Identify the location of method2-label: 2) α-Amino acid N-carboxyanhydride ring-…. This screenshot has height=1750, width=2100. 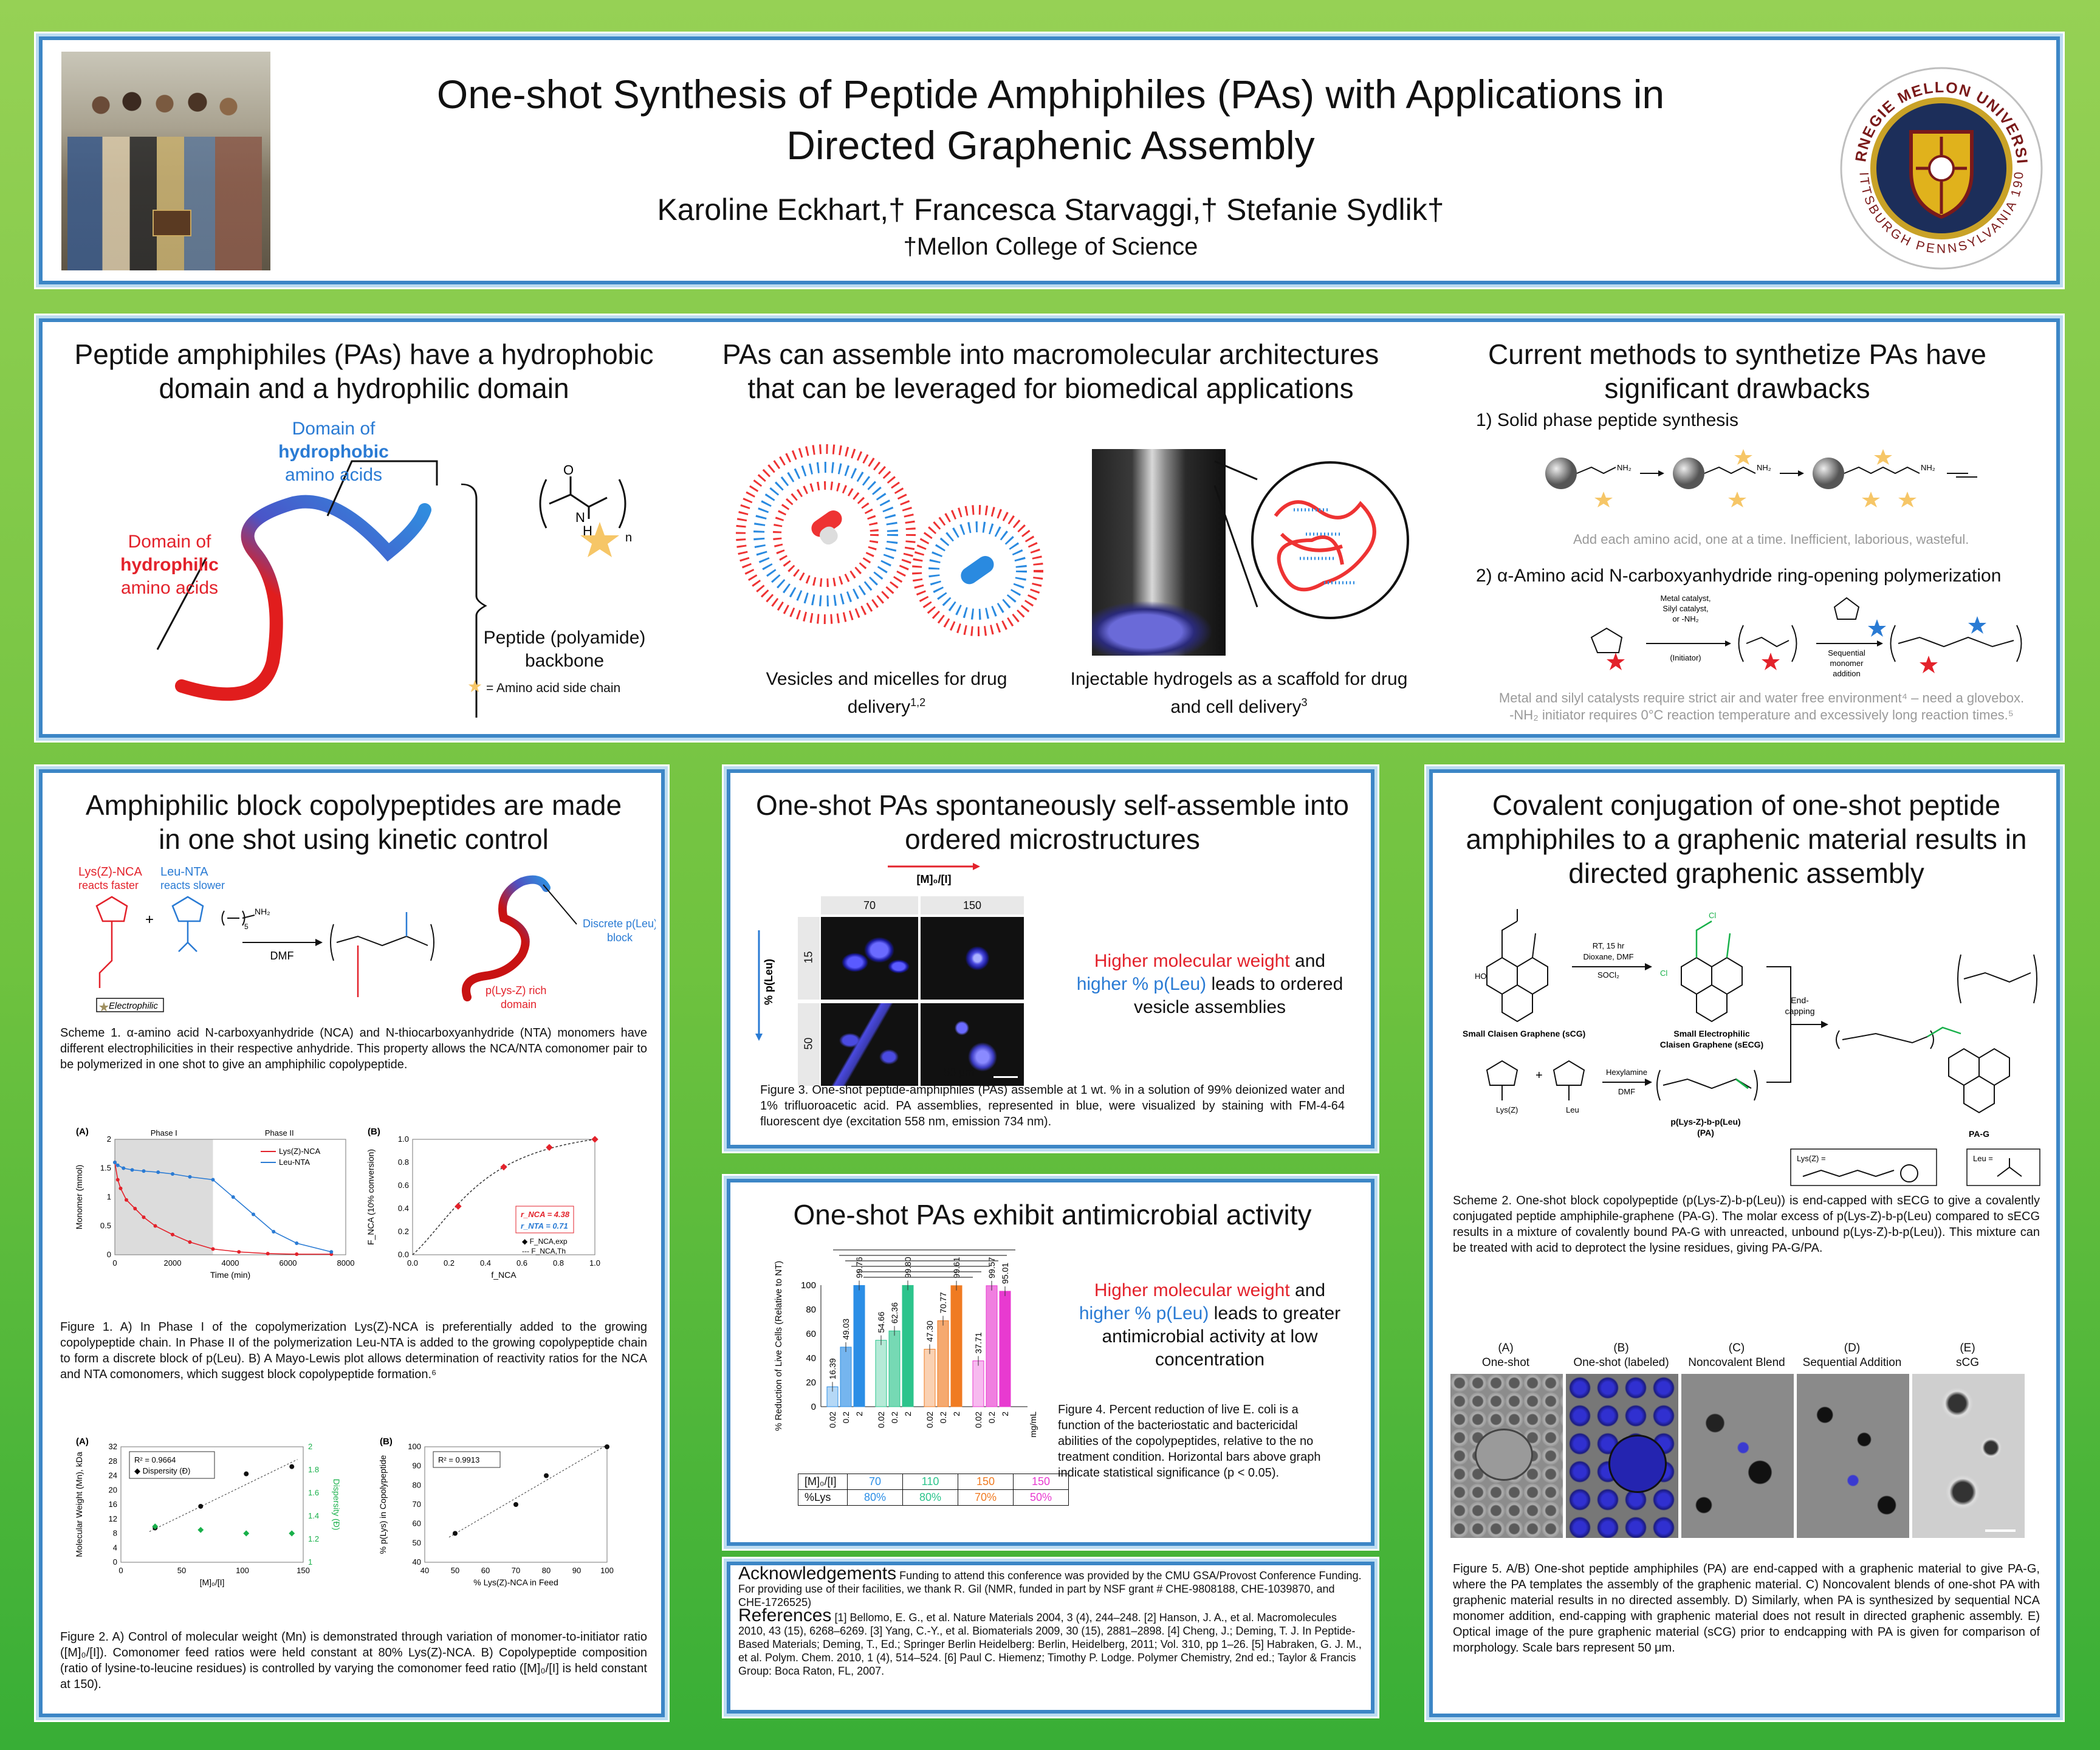
(1739, 576).